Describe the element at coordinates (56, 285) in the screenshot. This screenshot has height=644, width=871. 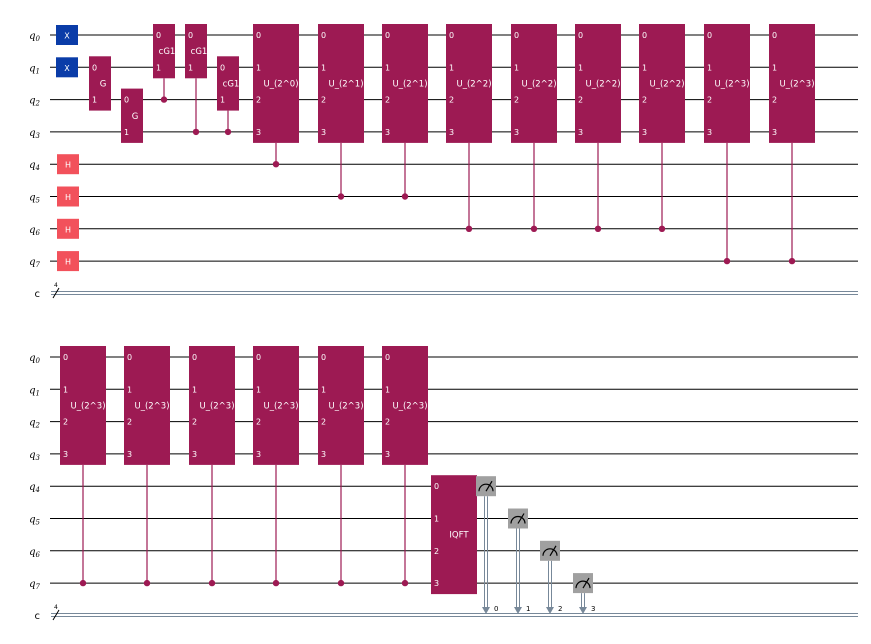
I see `register-size-label: 4` at that location.